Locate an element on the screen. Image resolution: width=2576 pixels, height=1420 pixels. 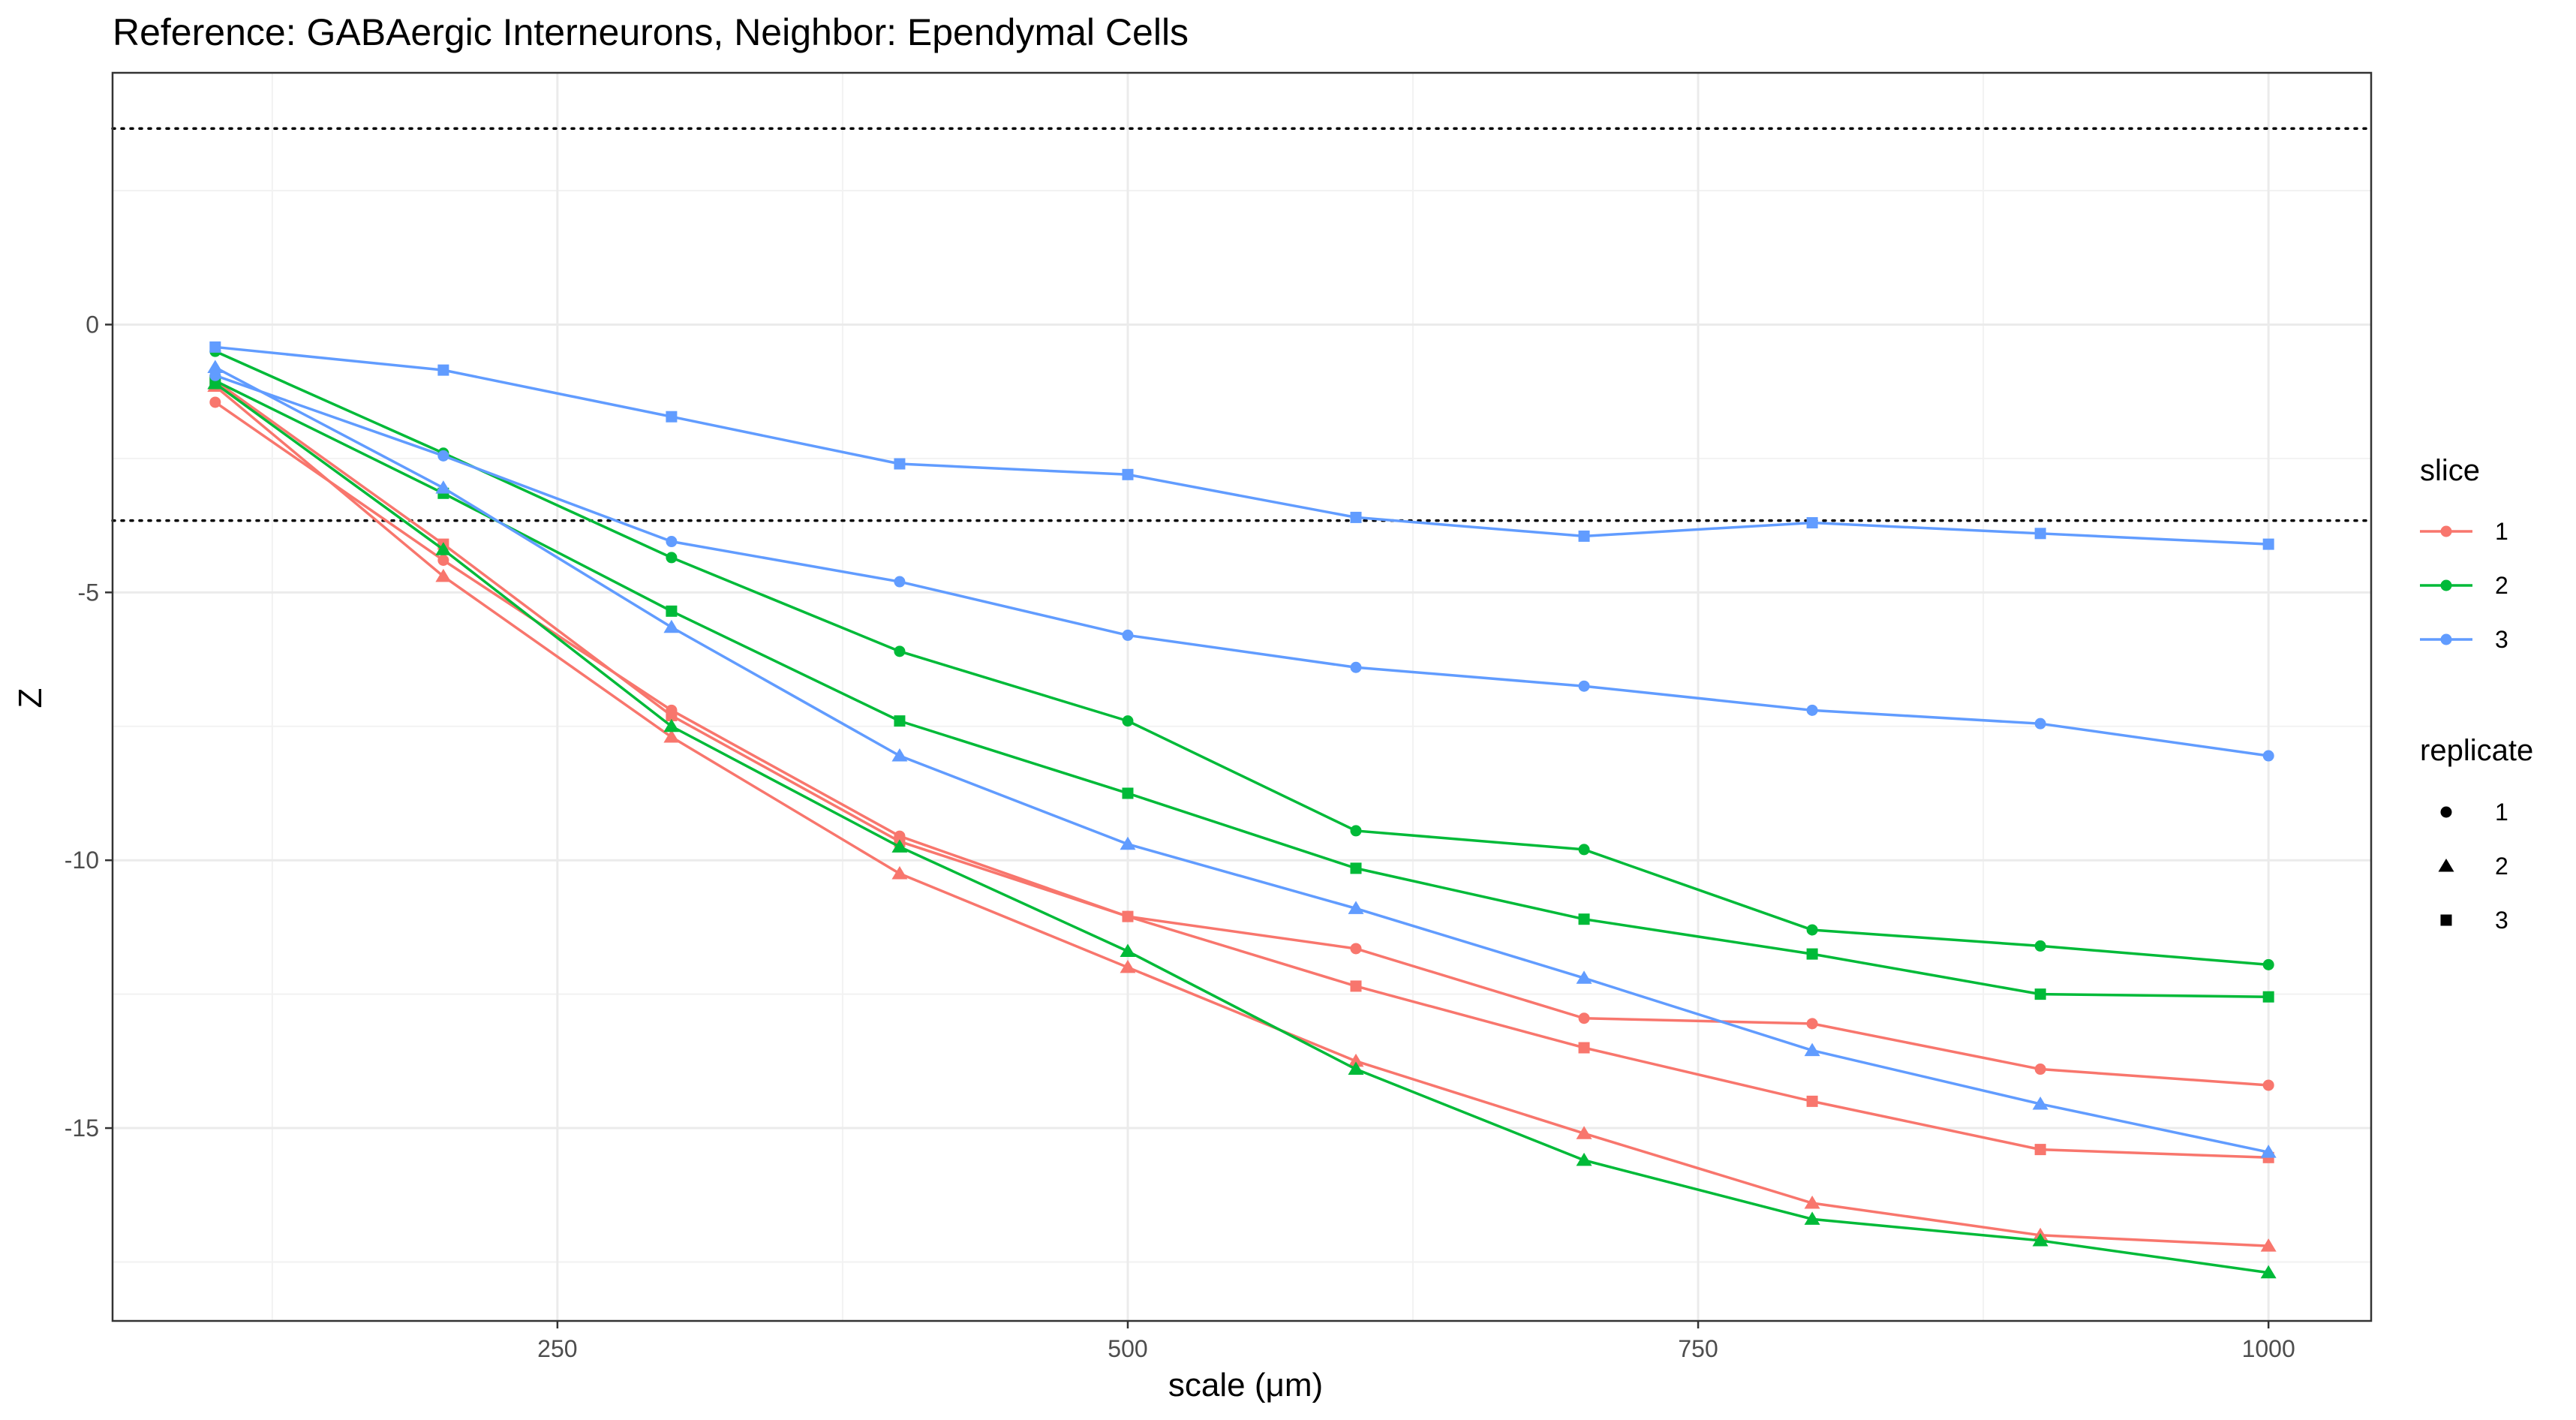
x-tick-label: 500 is located at coordinates (1127, 1348).